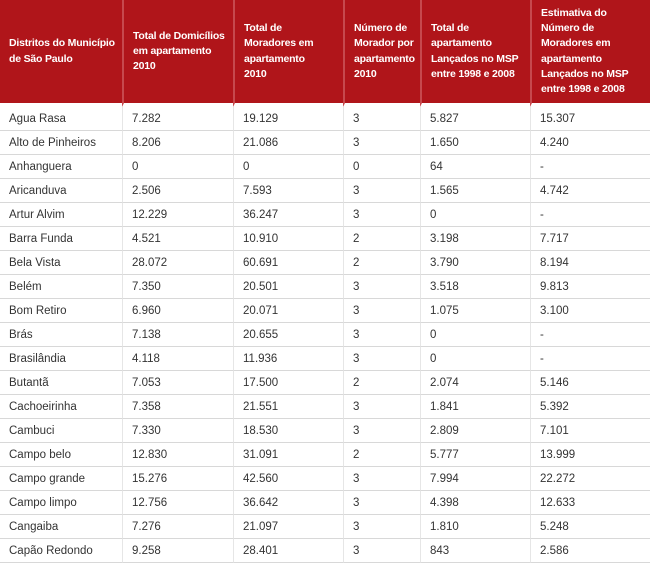 This screenshot has width=650, height=565. I want to click on column-header-morador-por-apartamento: Número de Morador por apartamento 2010, so click(381, 54).